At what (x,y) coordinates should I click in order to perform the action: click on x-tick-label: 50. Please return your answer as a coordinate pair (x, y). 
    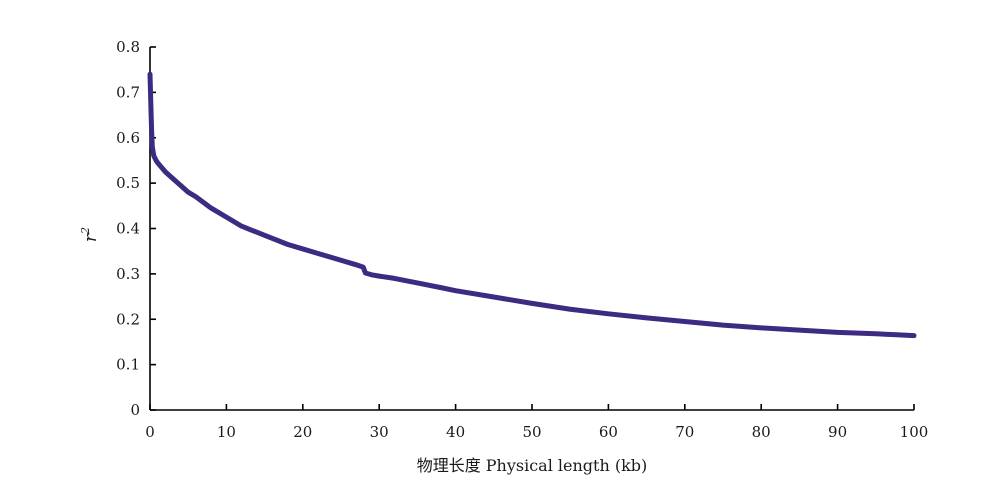
    Looking at the image, I should click on (531, 432).